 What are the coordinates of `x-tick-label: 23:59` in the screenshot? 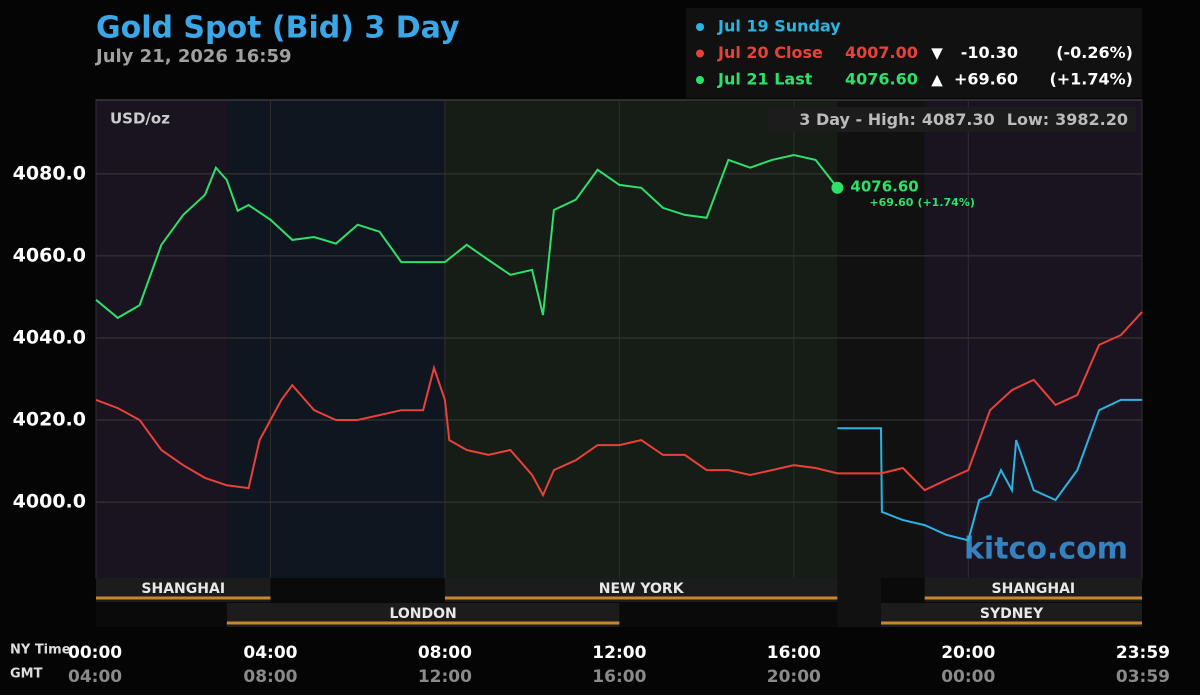 It's located at (1143, 653).